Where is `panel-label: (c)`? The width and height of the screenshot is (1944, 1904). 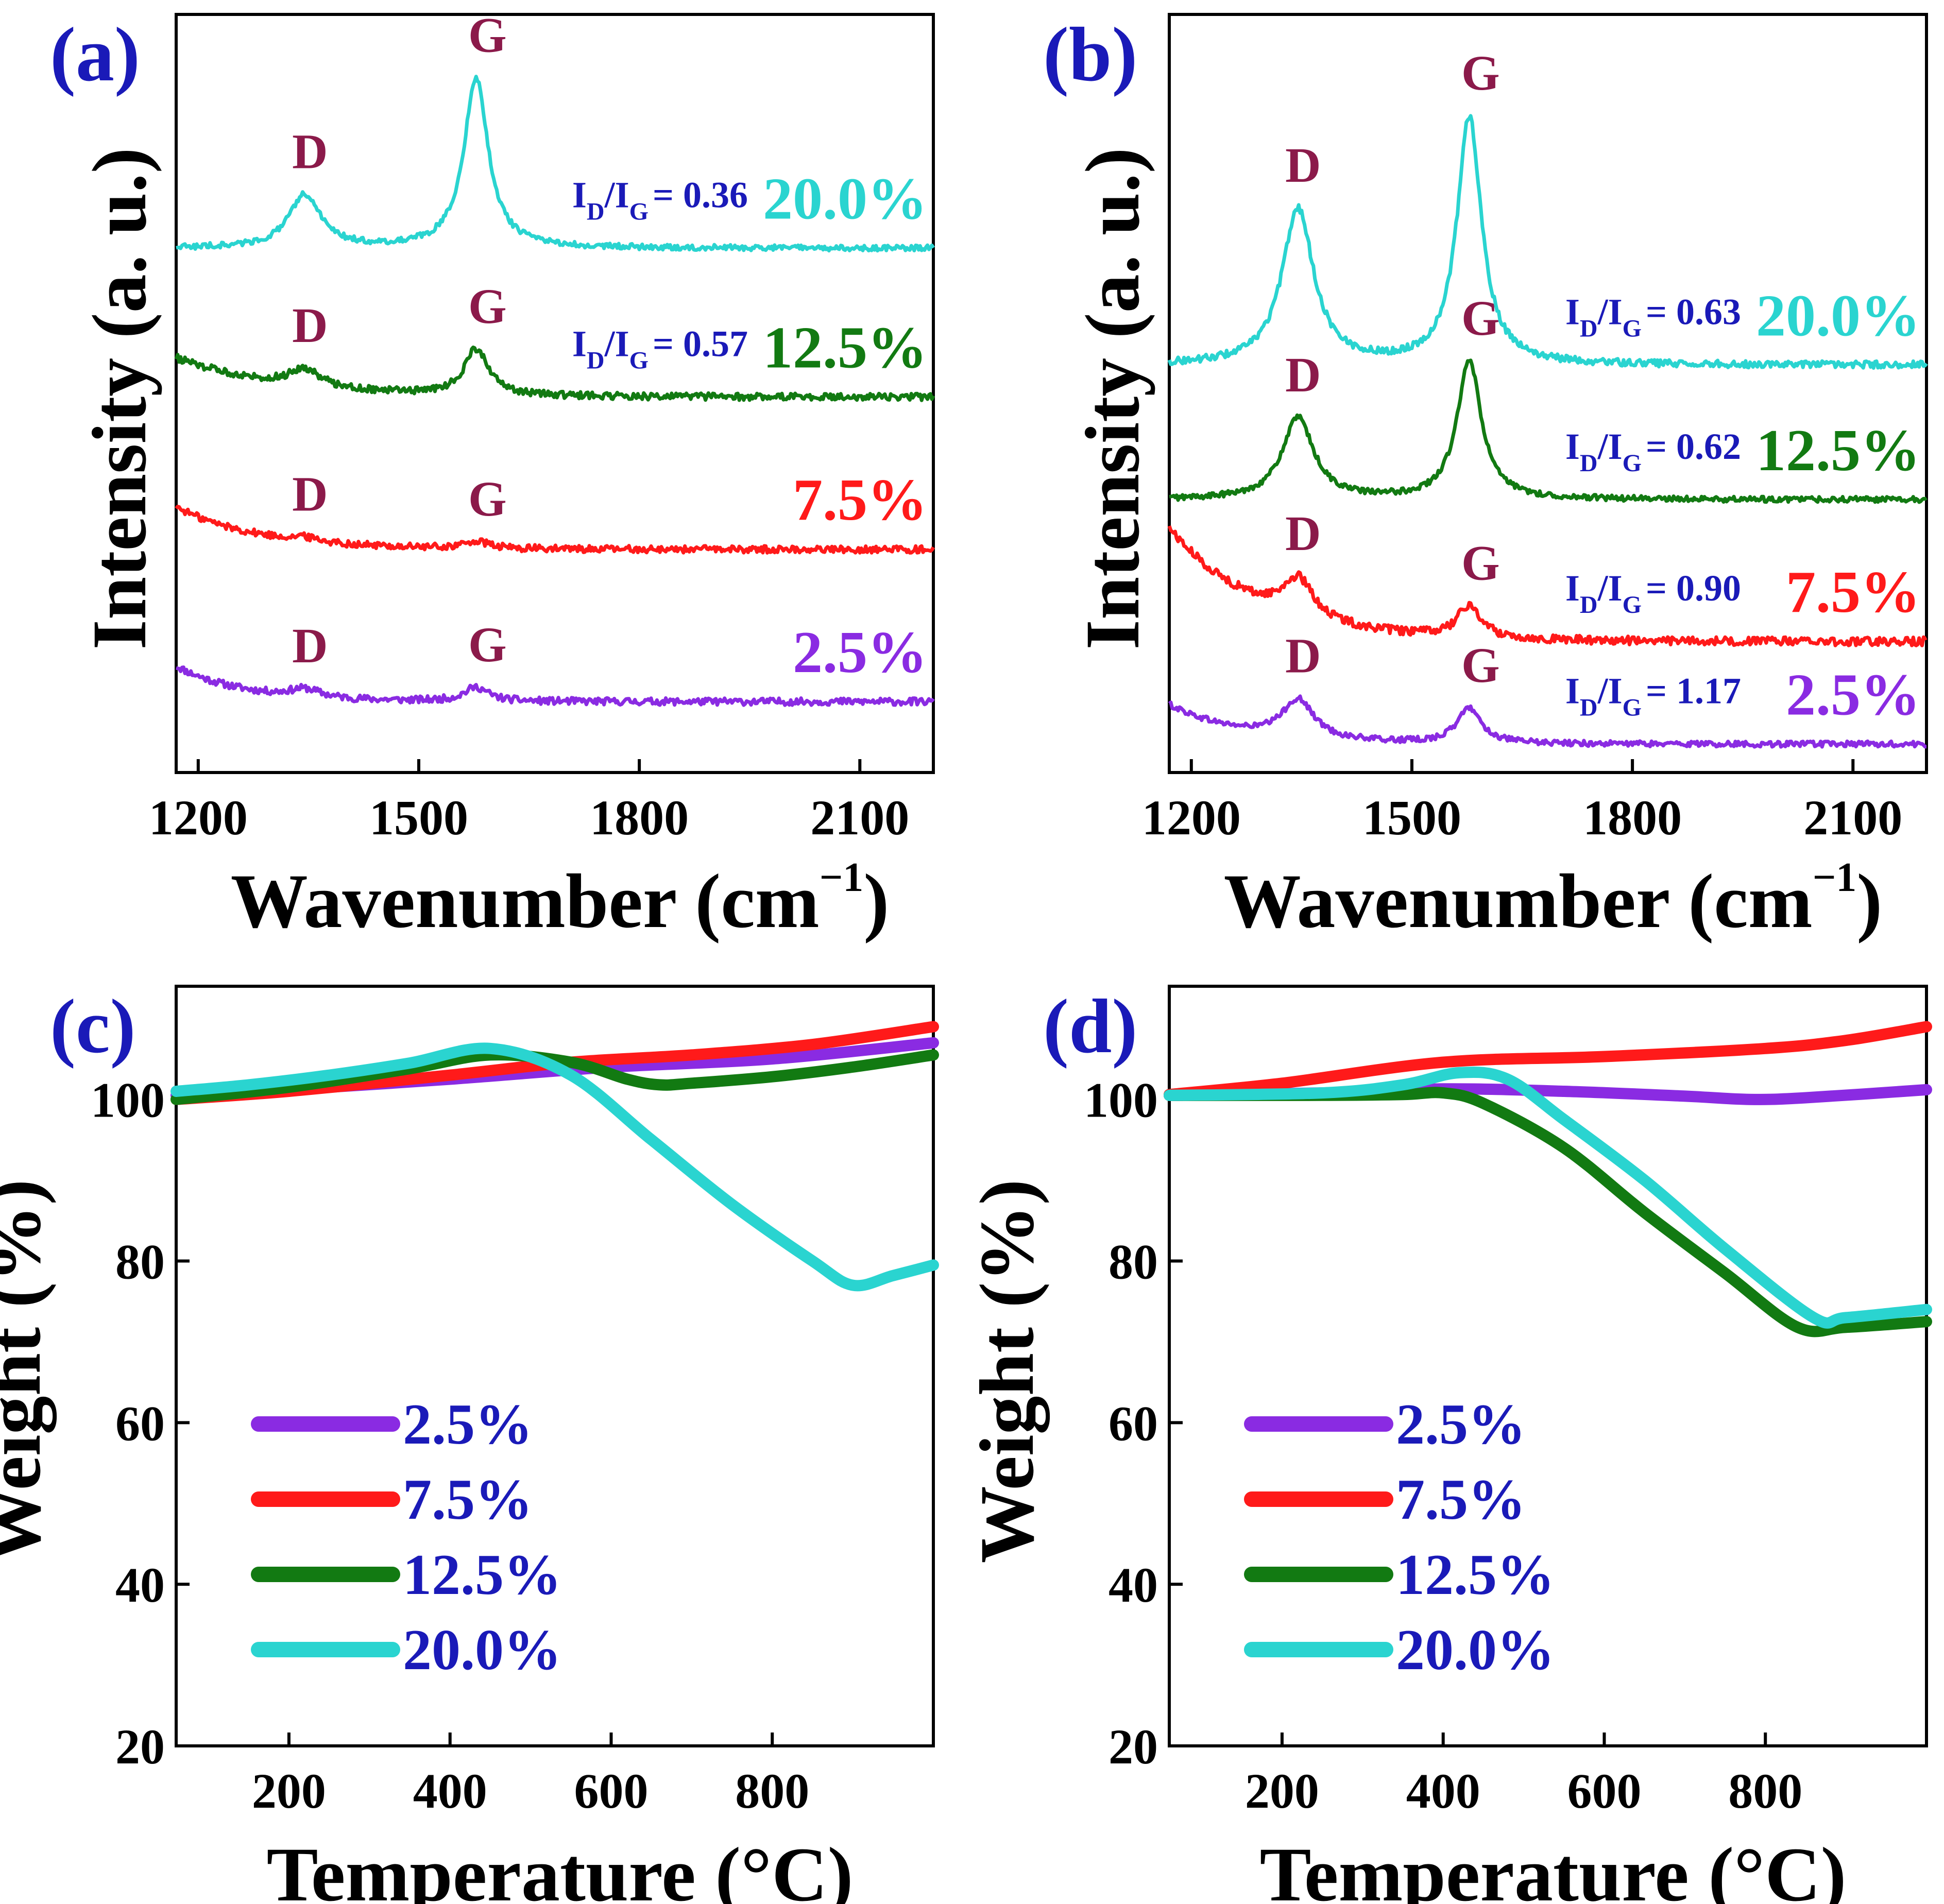 panel-label: (c) is located at coordinates (92, 1027).